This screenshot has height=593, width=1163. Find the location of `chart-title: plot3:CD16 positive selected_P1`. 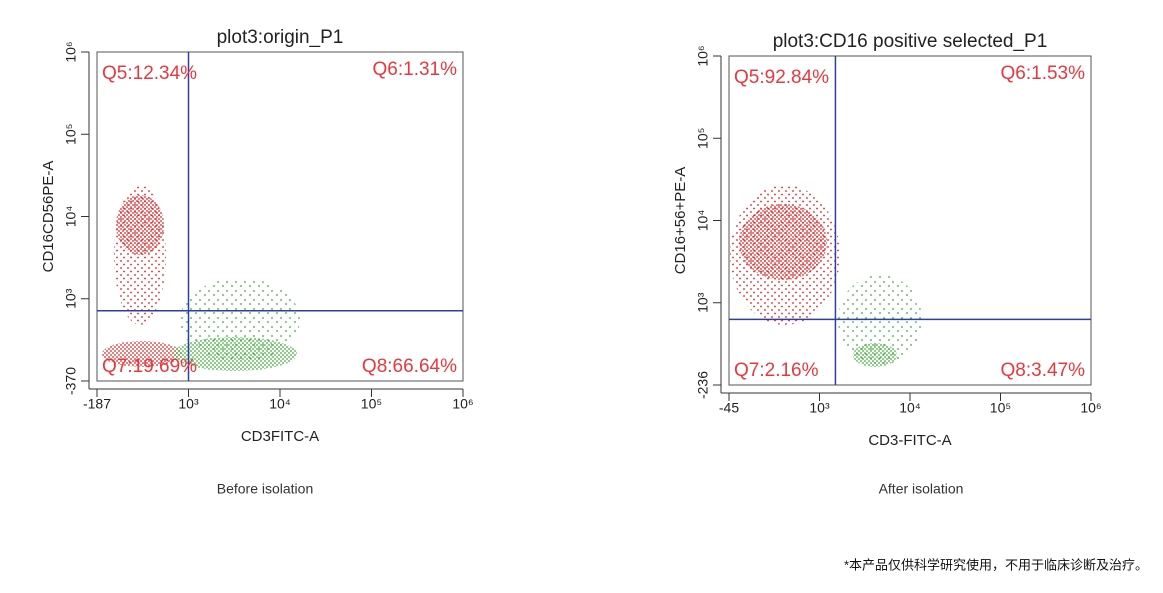

chart-title: plot3:CD16 positive selected_P1 is located at coordinates (910, 41).